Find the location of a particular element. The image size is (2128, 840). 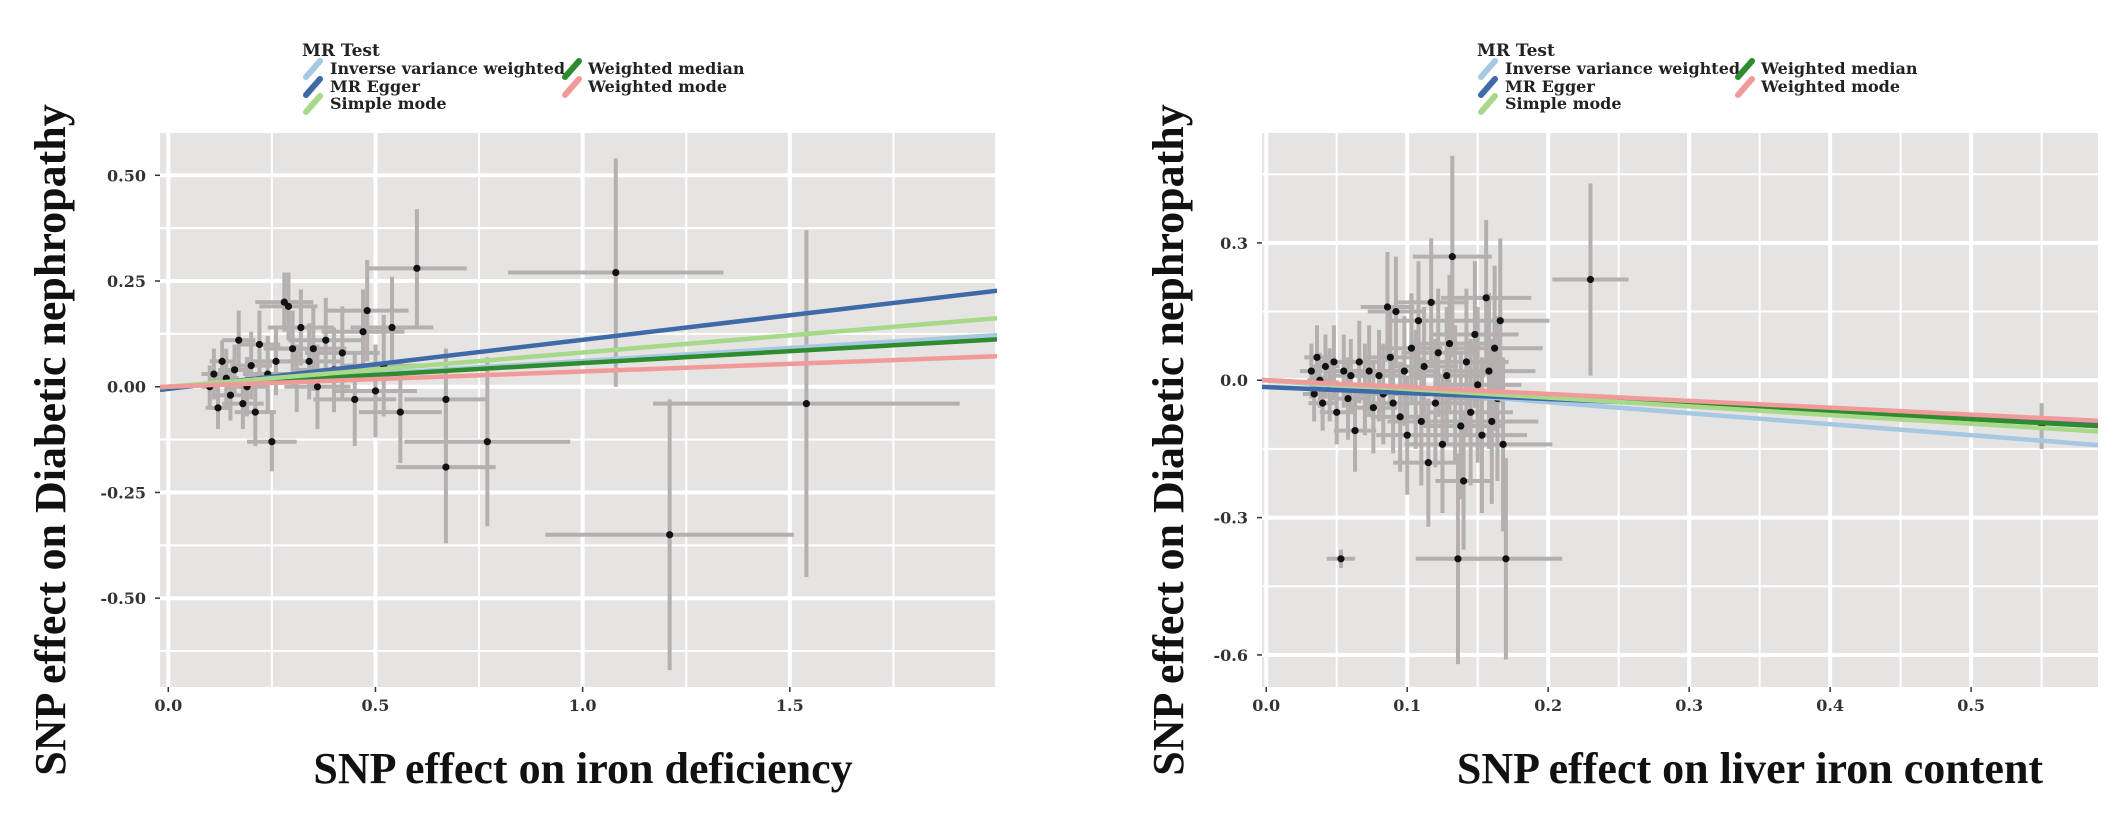

y-tick-label: -0.25 is located at coordinates (123, 492).